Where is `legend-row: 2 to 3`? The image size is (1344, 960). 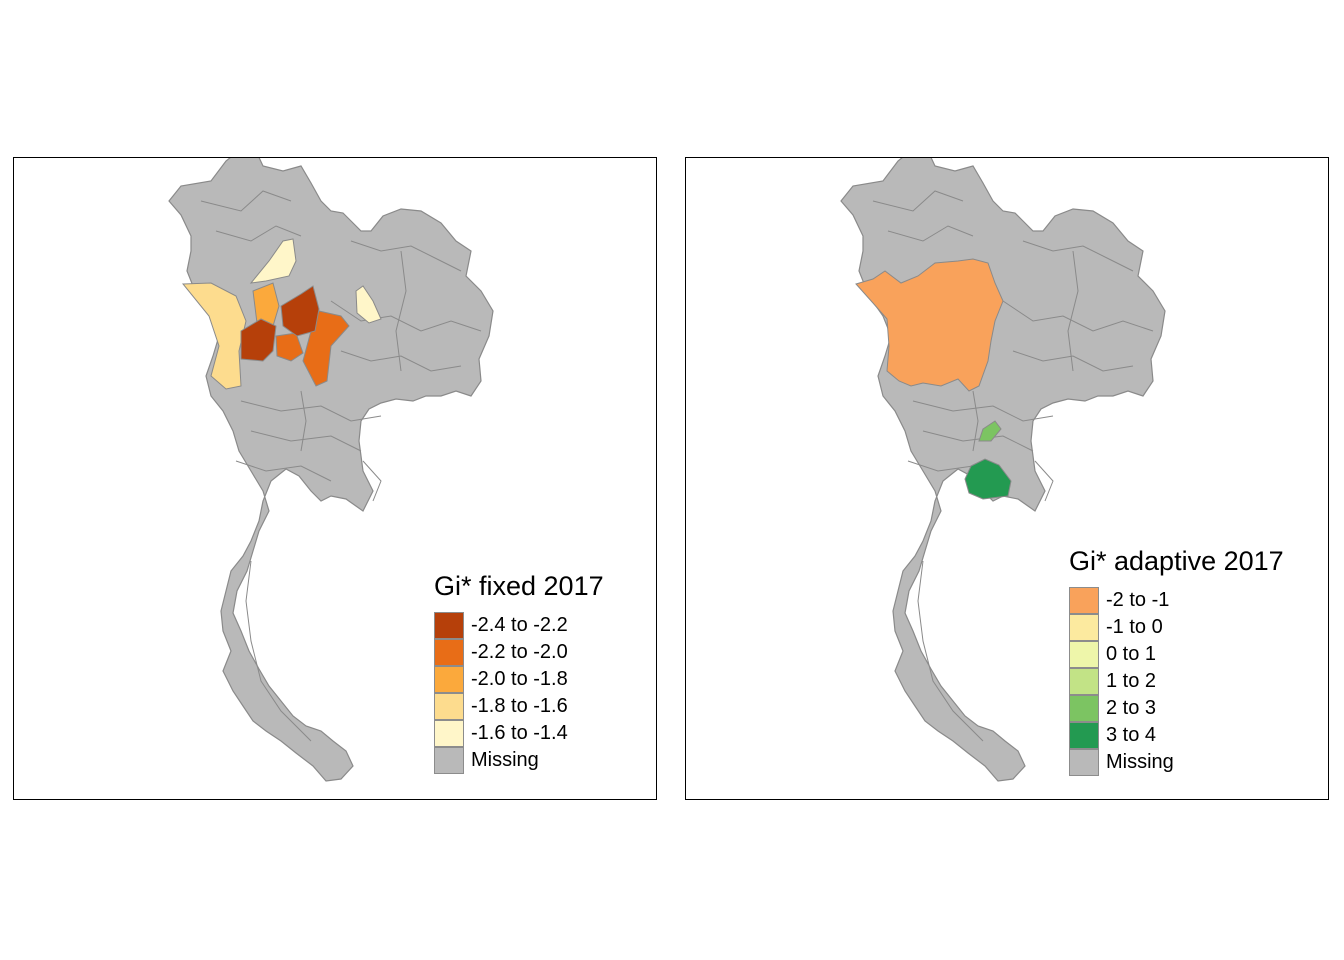 legend-row: 2 to 3 is located at coordinates (1176, 708).